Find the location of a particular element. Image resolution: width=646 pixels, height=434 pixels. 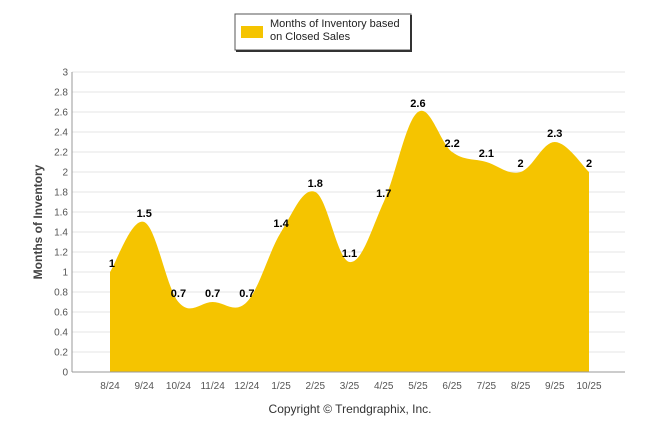

y-tick-label: 1.6 is located at coordinates (61, 213).